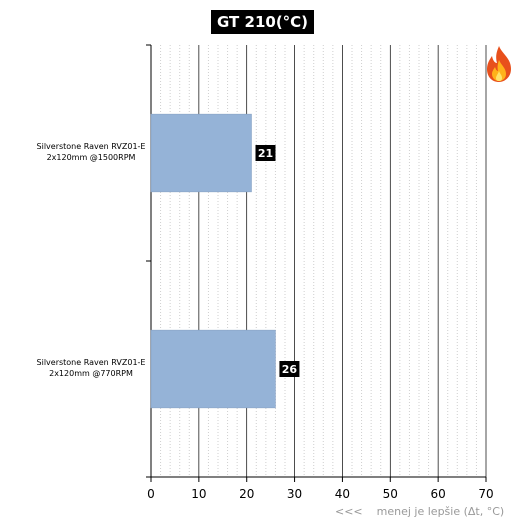 Image resolution: width=513 pixels, height=525 pixels. I want to click on footer-note: <<< menej je lepšie (Δt, °C), so click(419, 511).